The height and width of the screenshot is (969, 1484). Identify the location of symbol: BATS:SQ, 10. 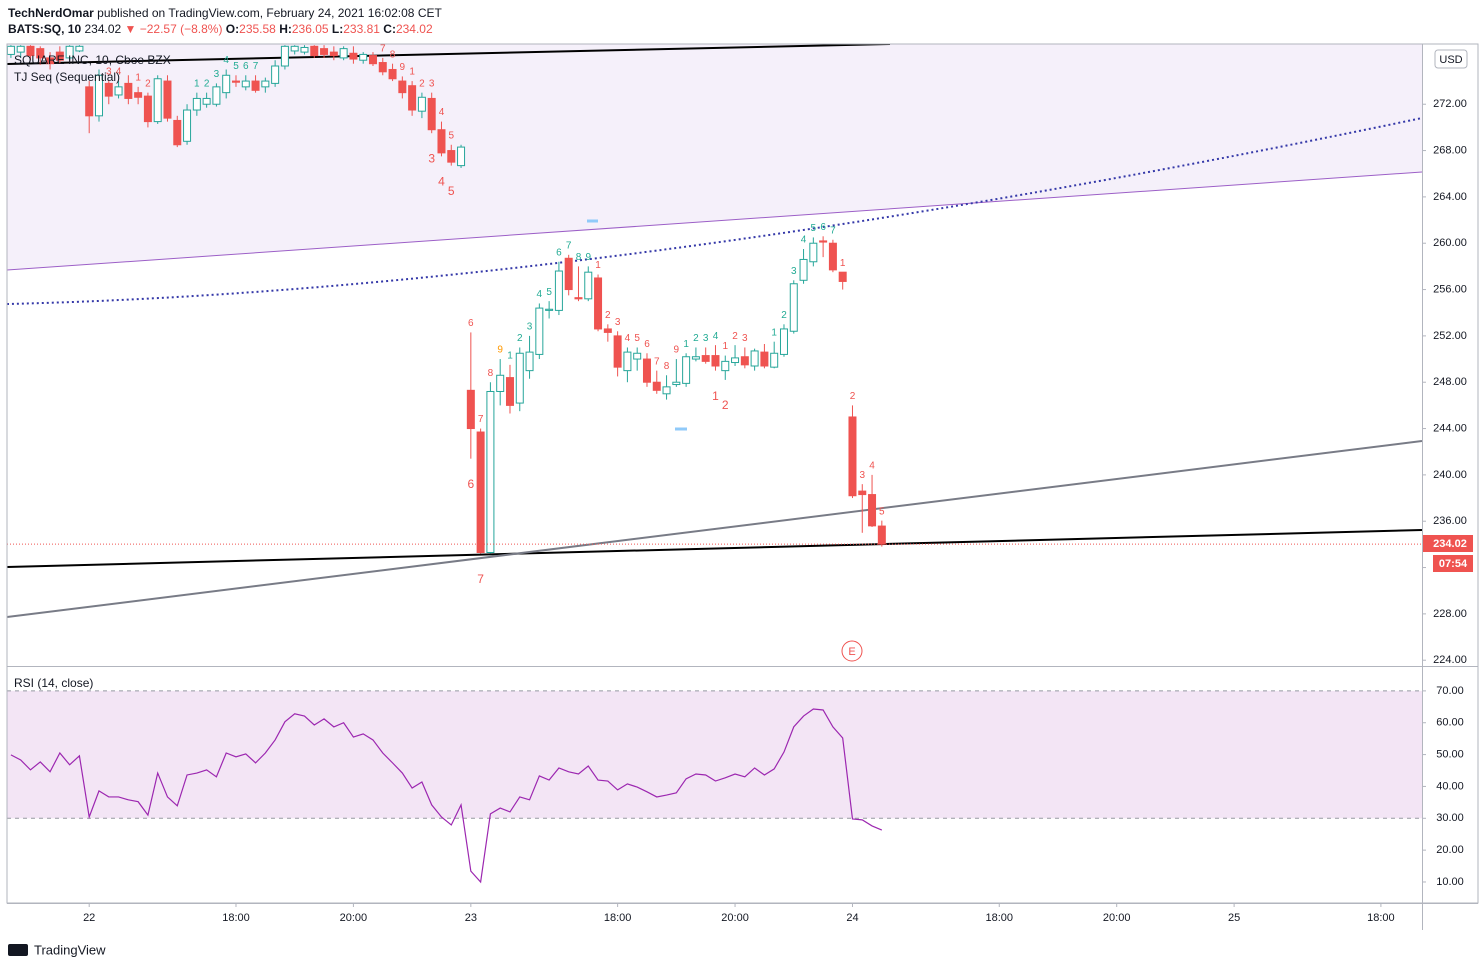
(45, 29).